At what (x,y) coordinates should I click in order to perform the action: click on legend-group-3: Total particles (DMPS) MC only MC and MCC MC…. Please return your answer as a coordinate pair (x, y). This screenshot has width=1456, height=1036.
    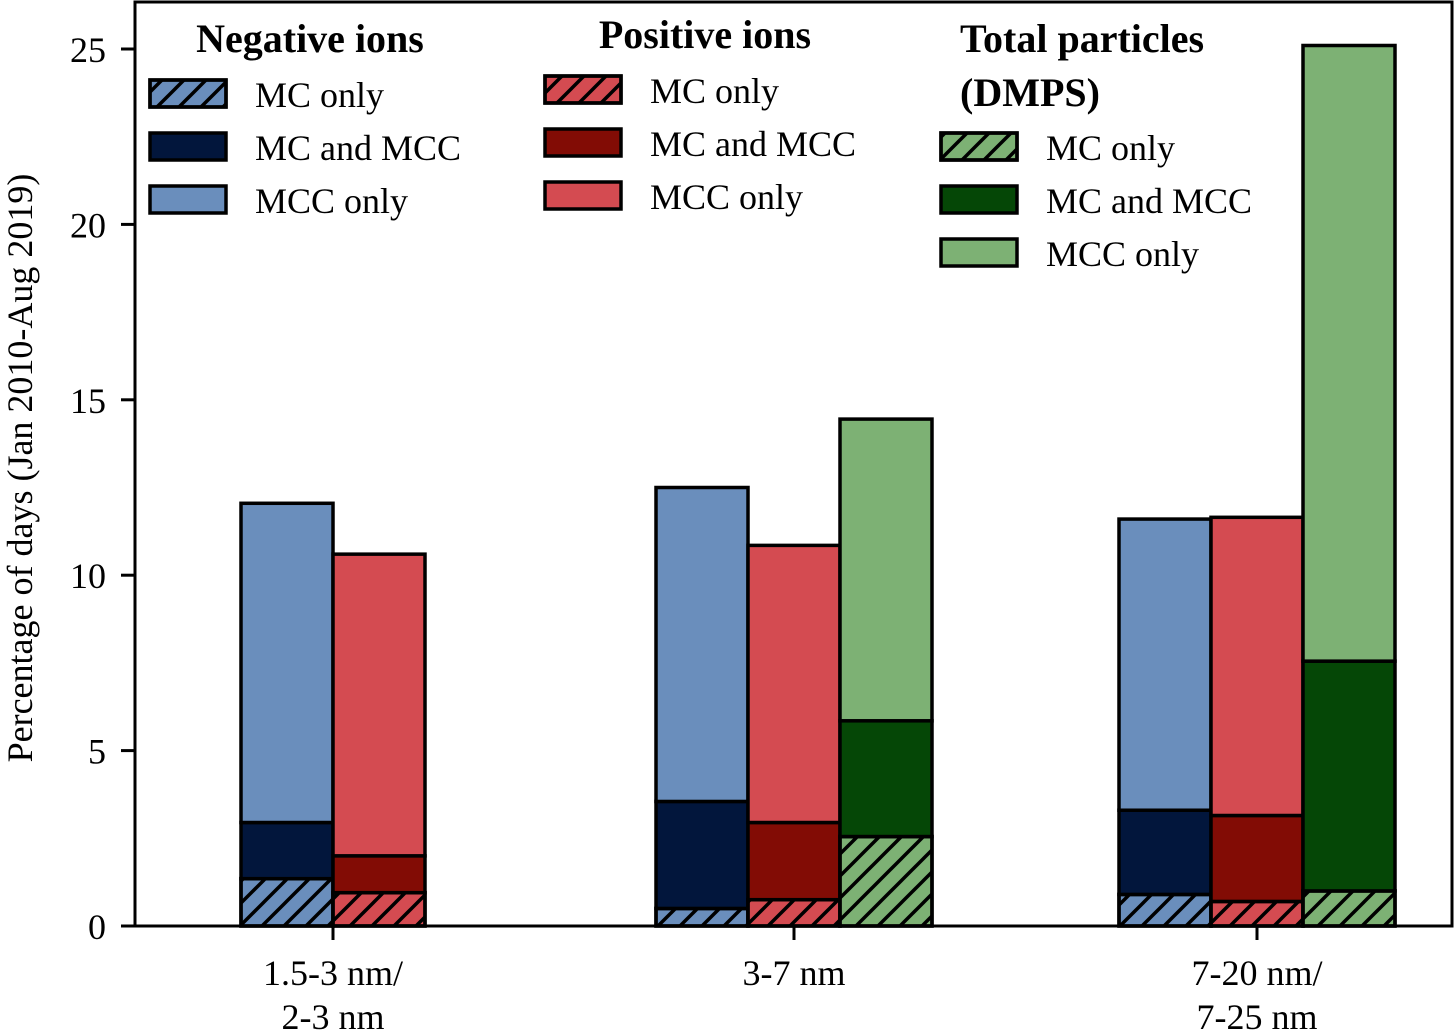
    Looking at the image, I should click on (1095, 145).